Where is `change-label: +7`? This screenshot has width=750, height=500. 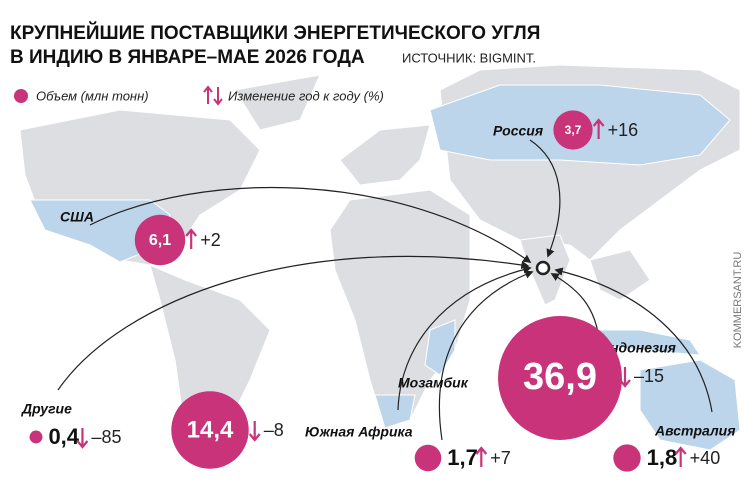 change-label: +7 is located at coordinates (500, 458).